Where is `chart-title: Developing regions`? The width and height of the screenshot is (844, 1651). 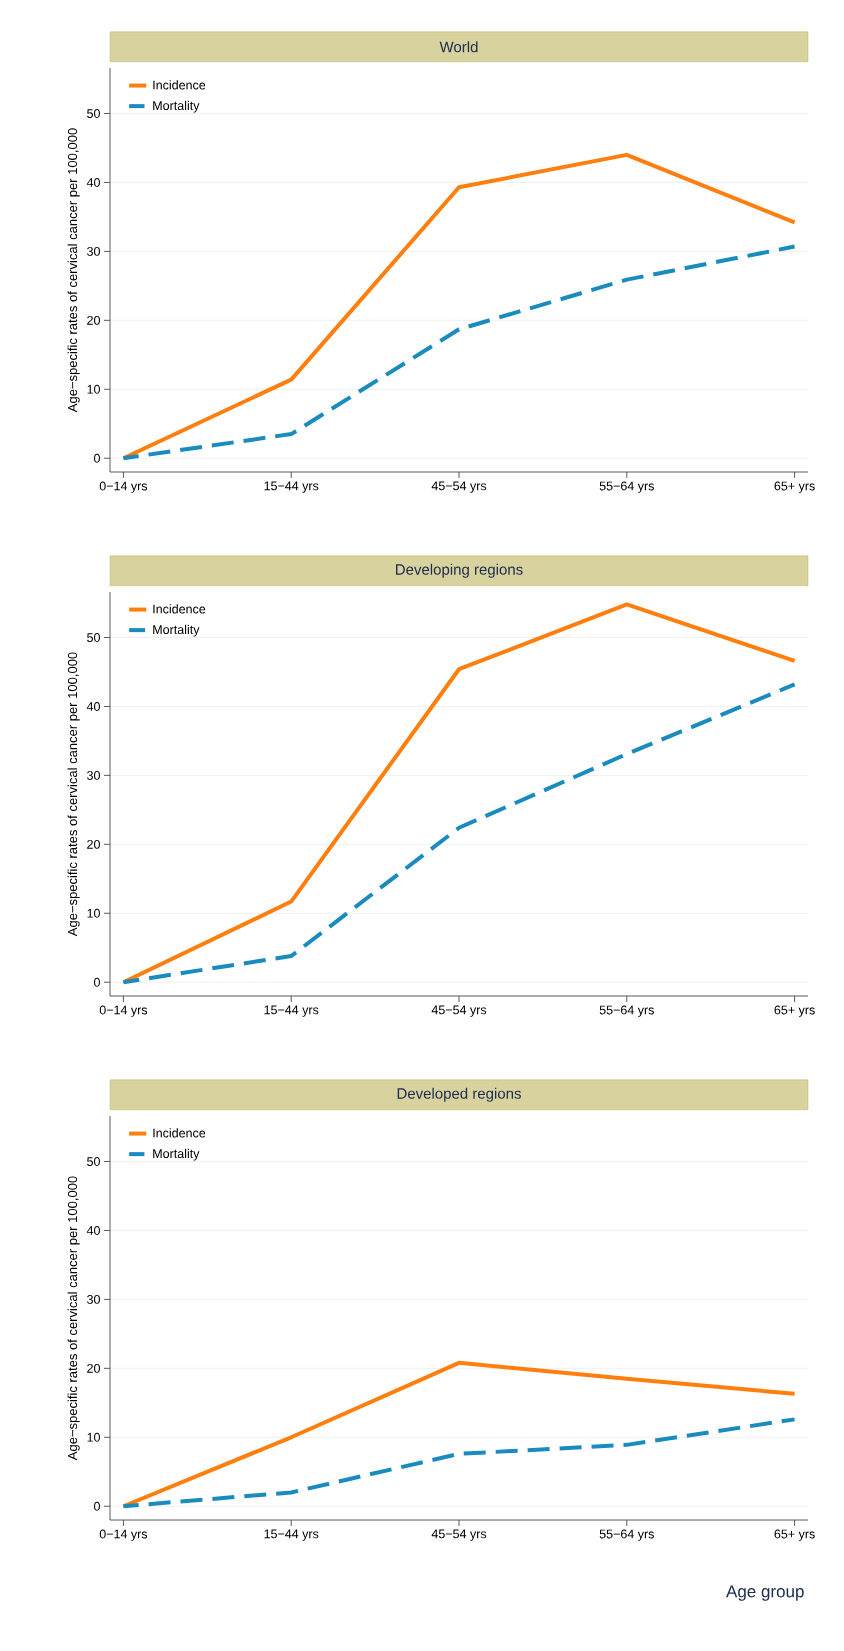 chart-title: Developing regions is located at coordinates (459, 570).